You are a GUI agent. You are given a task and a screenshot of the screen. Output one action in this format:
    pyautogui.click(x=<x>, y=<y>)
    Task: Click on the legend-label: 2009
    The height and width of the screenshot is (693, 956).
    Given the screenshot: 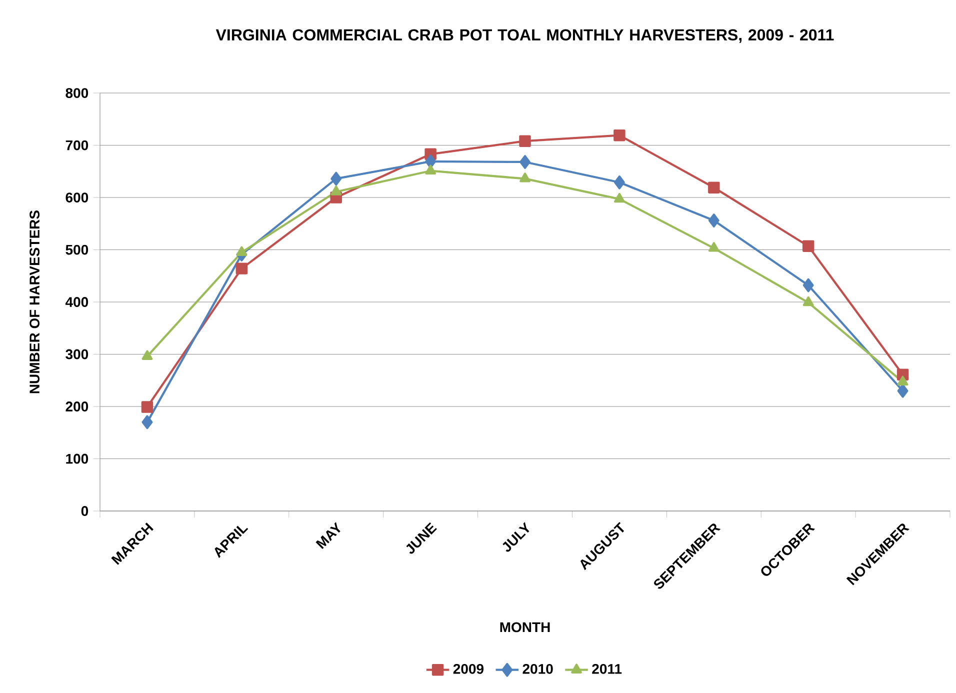 What is the action you would take?
    pyautogui.click(x=468, y=669)
    